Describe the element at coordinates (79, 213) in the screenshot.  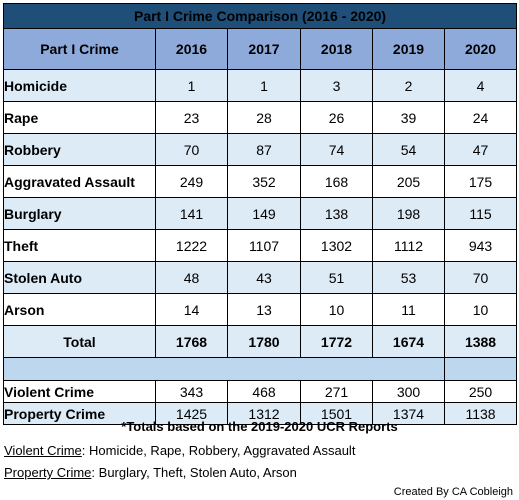
I see `crime-label: Burglary` at that location.